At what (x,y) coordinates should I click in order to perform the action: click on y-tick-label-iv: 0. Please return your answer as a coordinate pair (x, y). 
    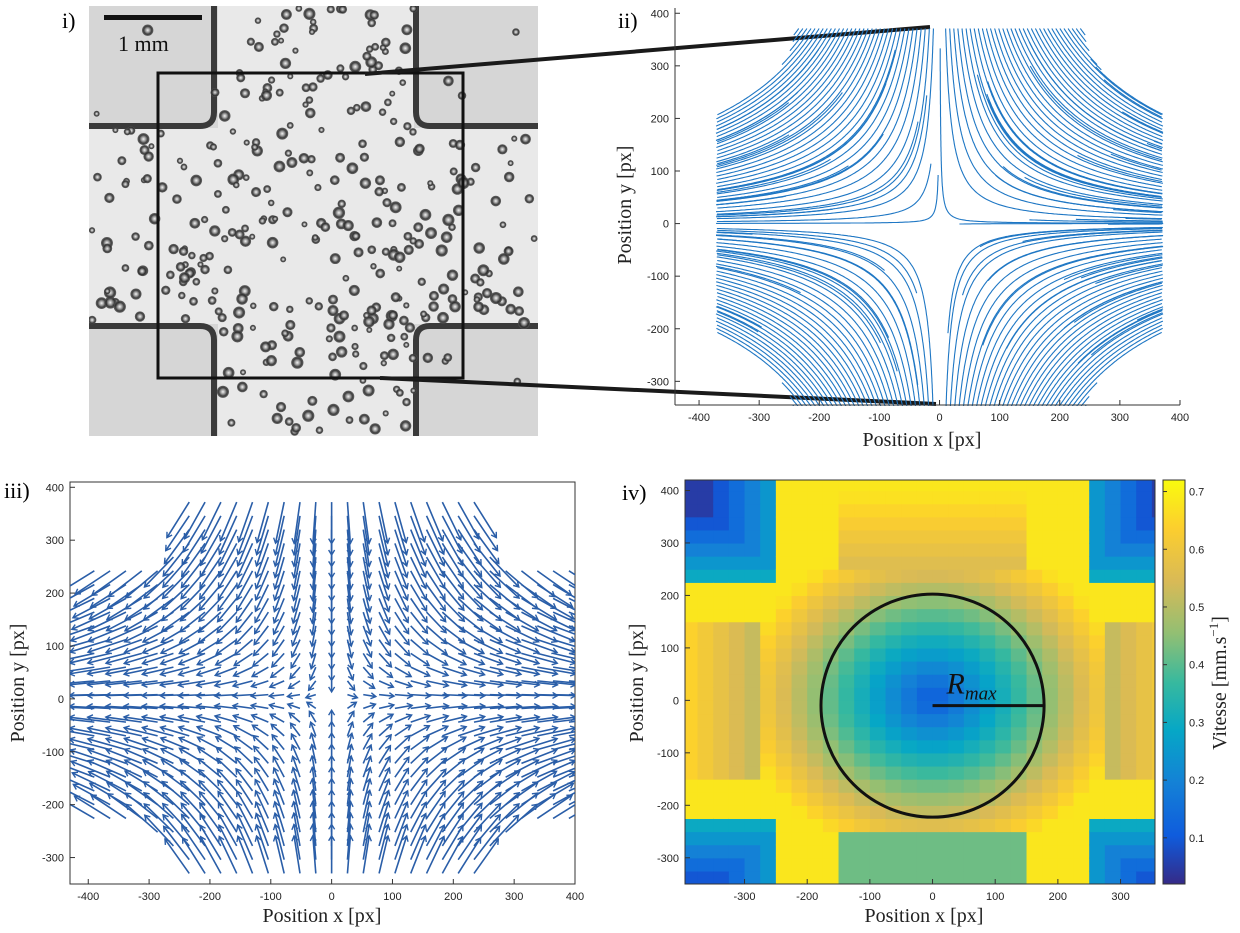
    Looking at the image, I should click on (676, 701).